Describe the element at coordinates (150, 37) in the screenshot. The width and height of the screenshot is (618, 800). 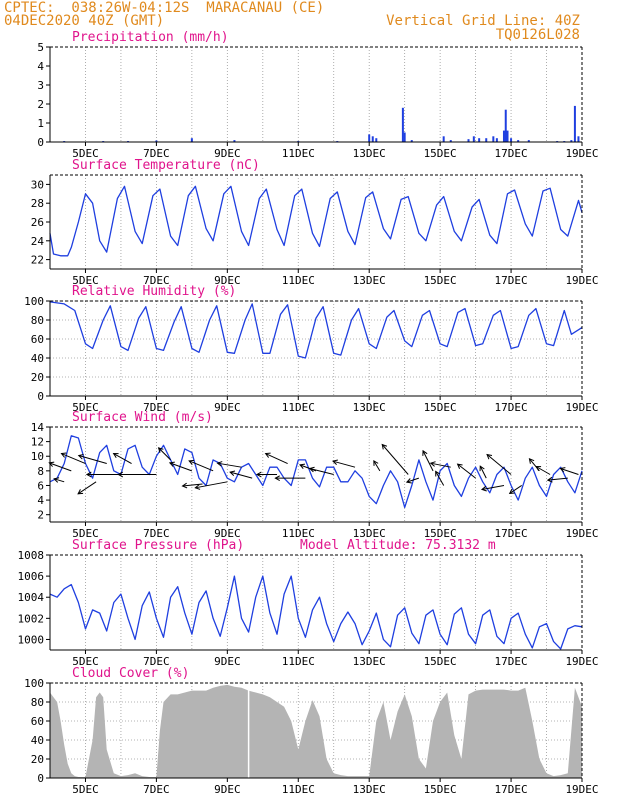
I see `precip-title: Precipitation (mm/h)` at that location.